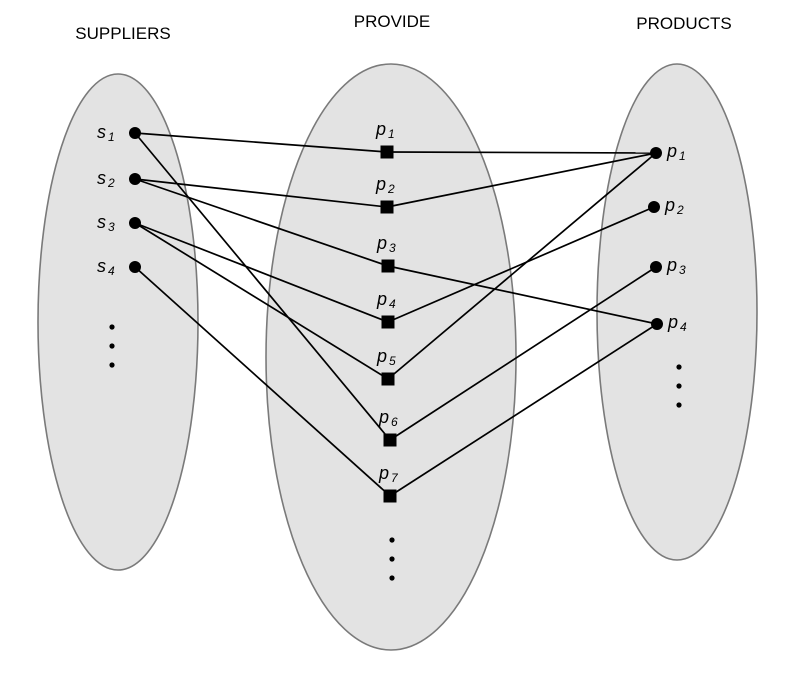 This screenshot has height=677, width=808. I want to click on provide-node-r3, so click(388, 266).